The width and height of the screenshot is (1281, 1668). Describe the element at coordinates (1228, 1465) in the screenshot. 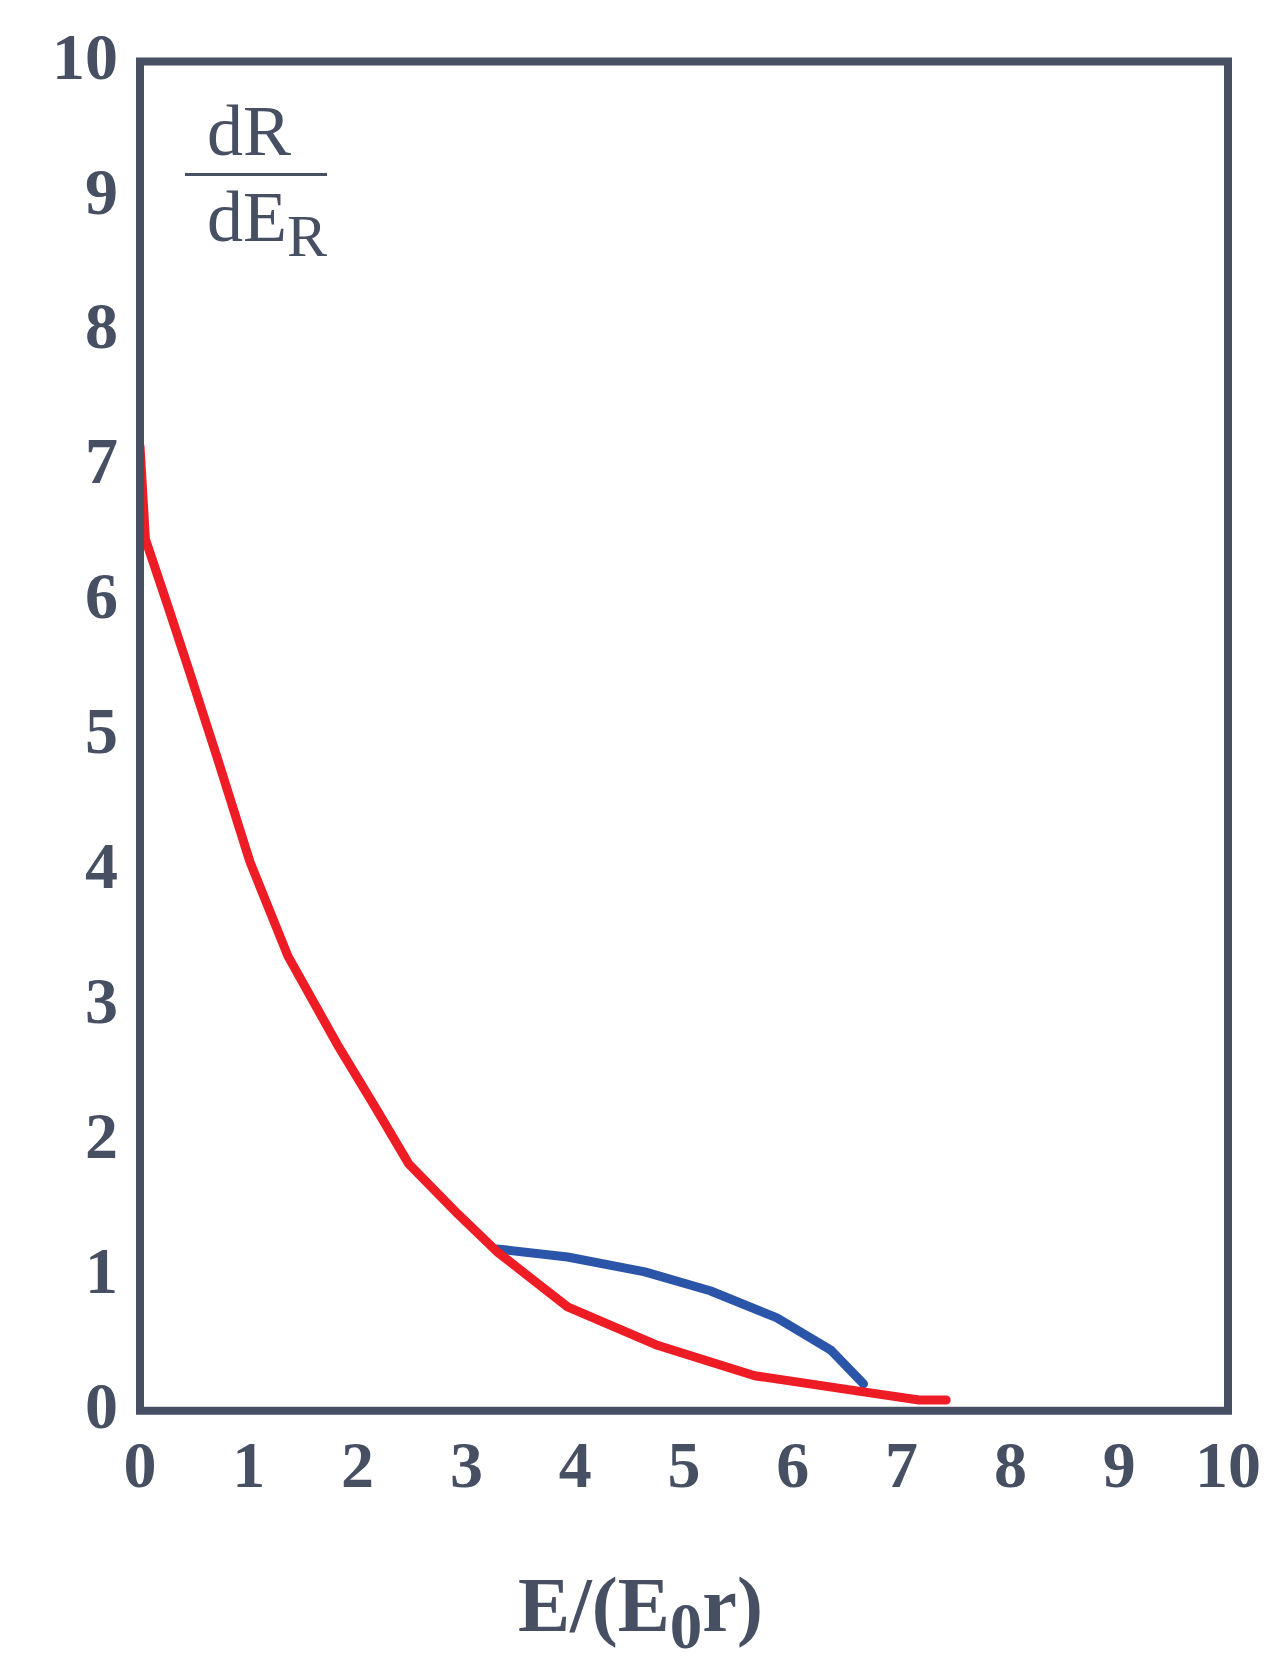

I see `x-tick-label: 10` at that location.